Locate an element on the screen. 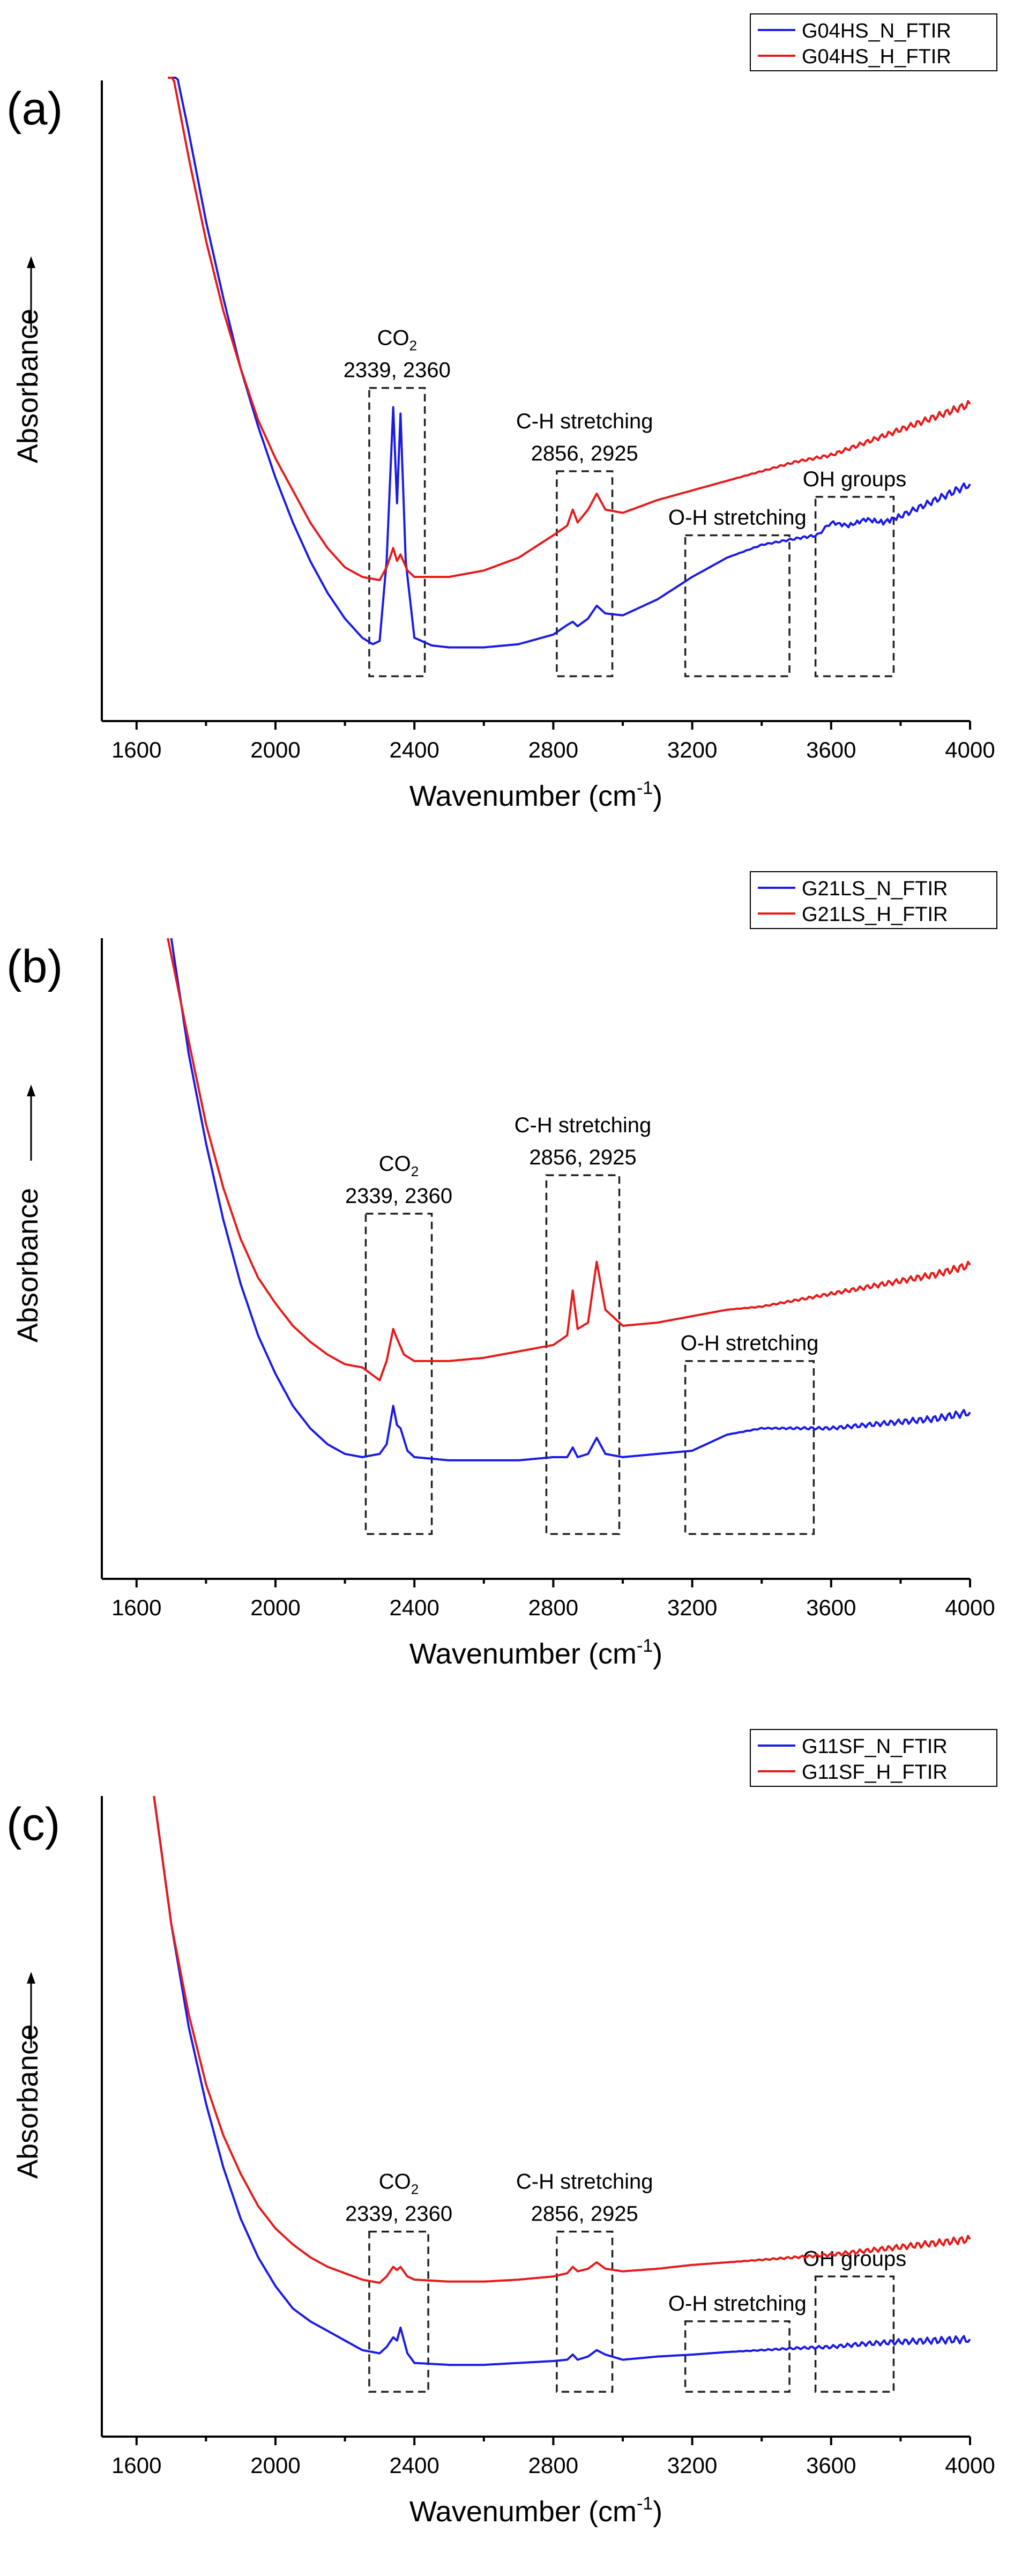 The width and height of the screenshot is (1014, 2576). legend-entry: G21LS_H_FTIR is located at coordinates (875, 915).